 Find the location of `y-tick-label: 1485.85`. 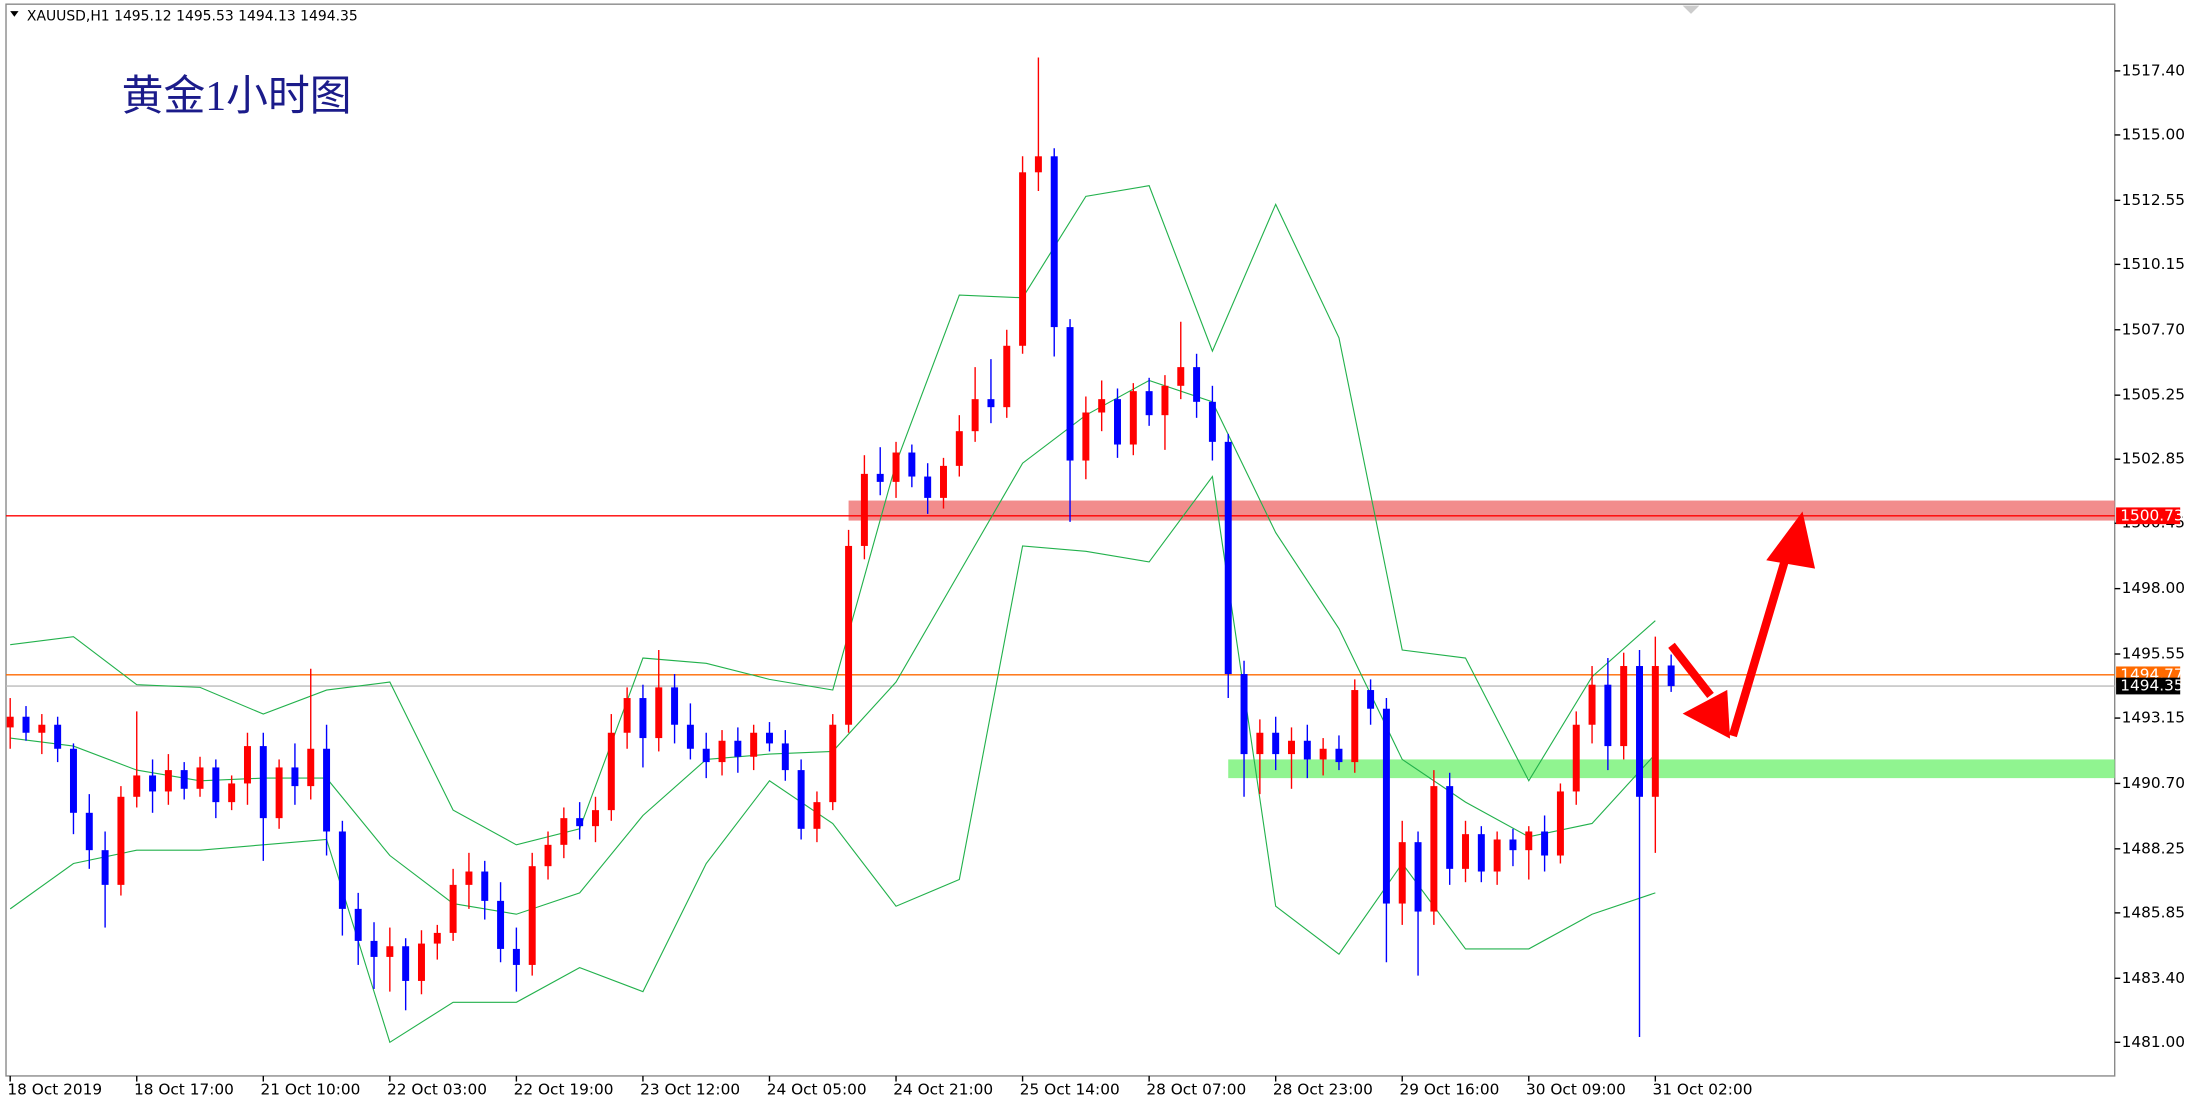

y-tick-label: 1485.85 is located at coordinates (2153, 912).